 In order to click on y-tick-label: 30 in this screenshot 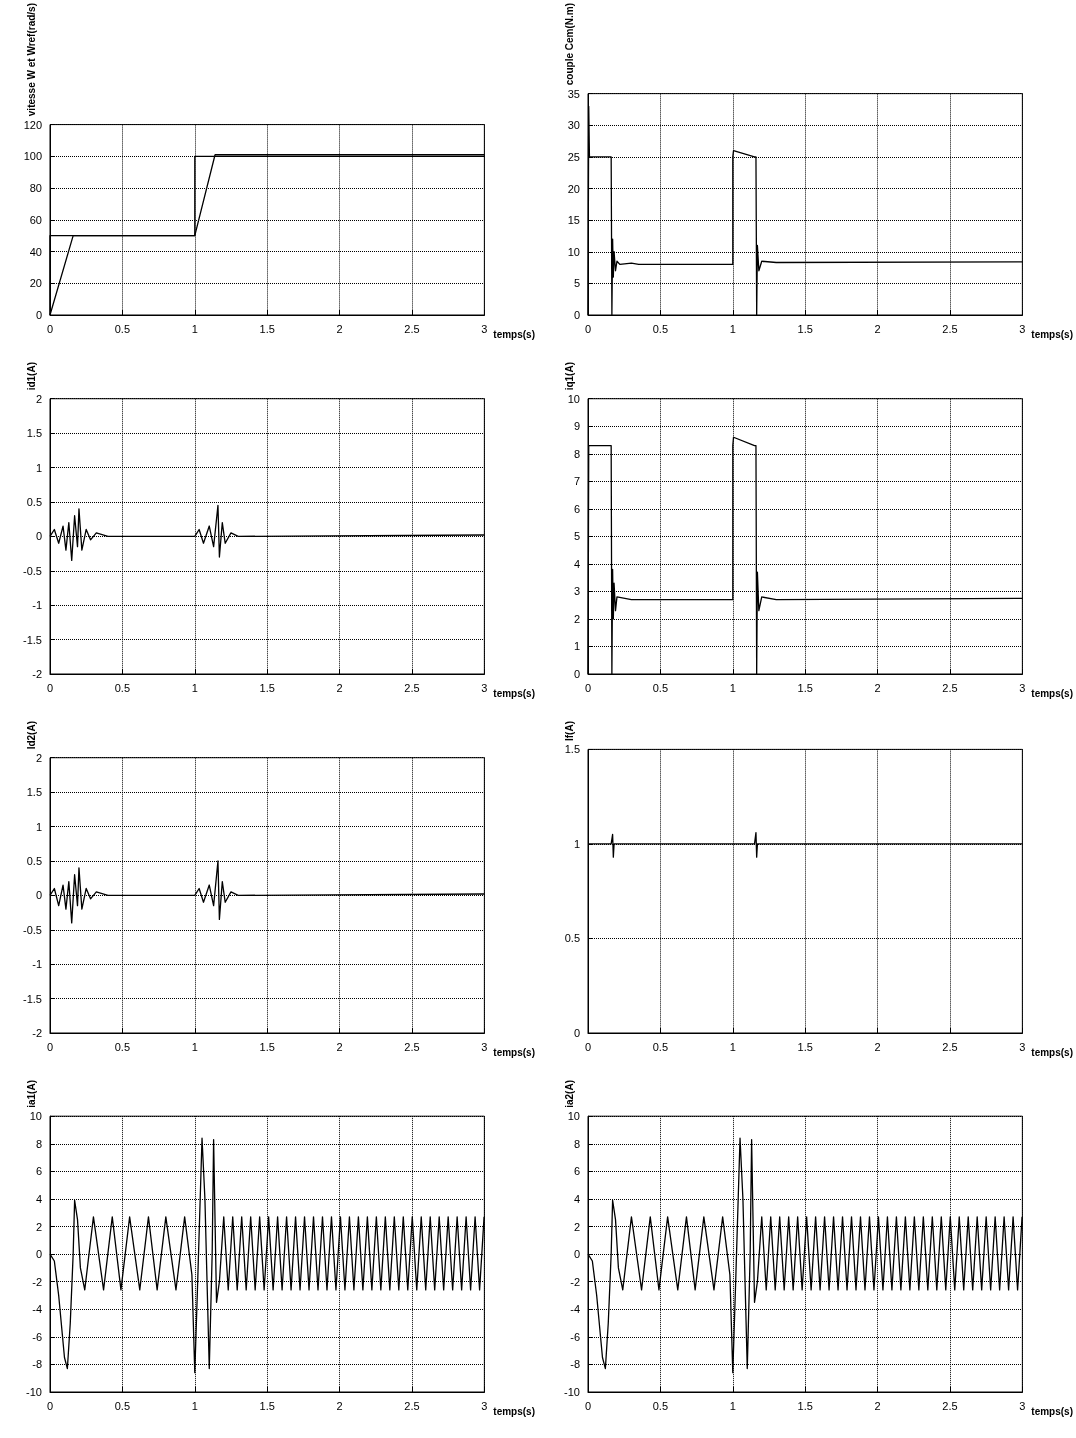, I will do `click(573, 125)`.